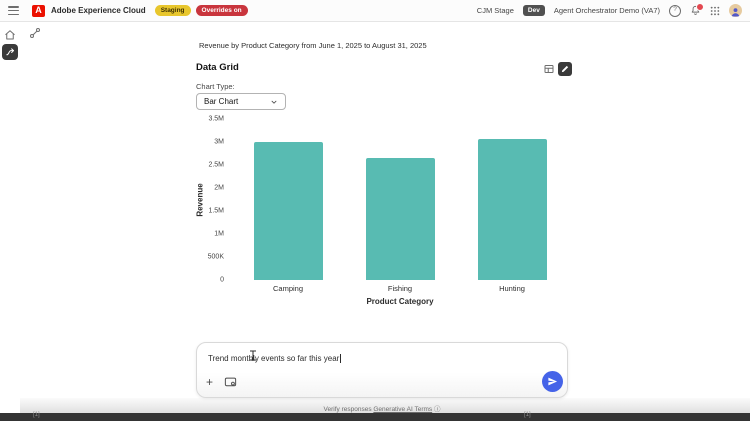 The width and height of the screenshot is (750, 421). What do you see at coordinates (215, 86) in the screenshot?
I see `chart-type-label: Chart Type:` at bounding box center [215, 86].